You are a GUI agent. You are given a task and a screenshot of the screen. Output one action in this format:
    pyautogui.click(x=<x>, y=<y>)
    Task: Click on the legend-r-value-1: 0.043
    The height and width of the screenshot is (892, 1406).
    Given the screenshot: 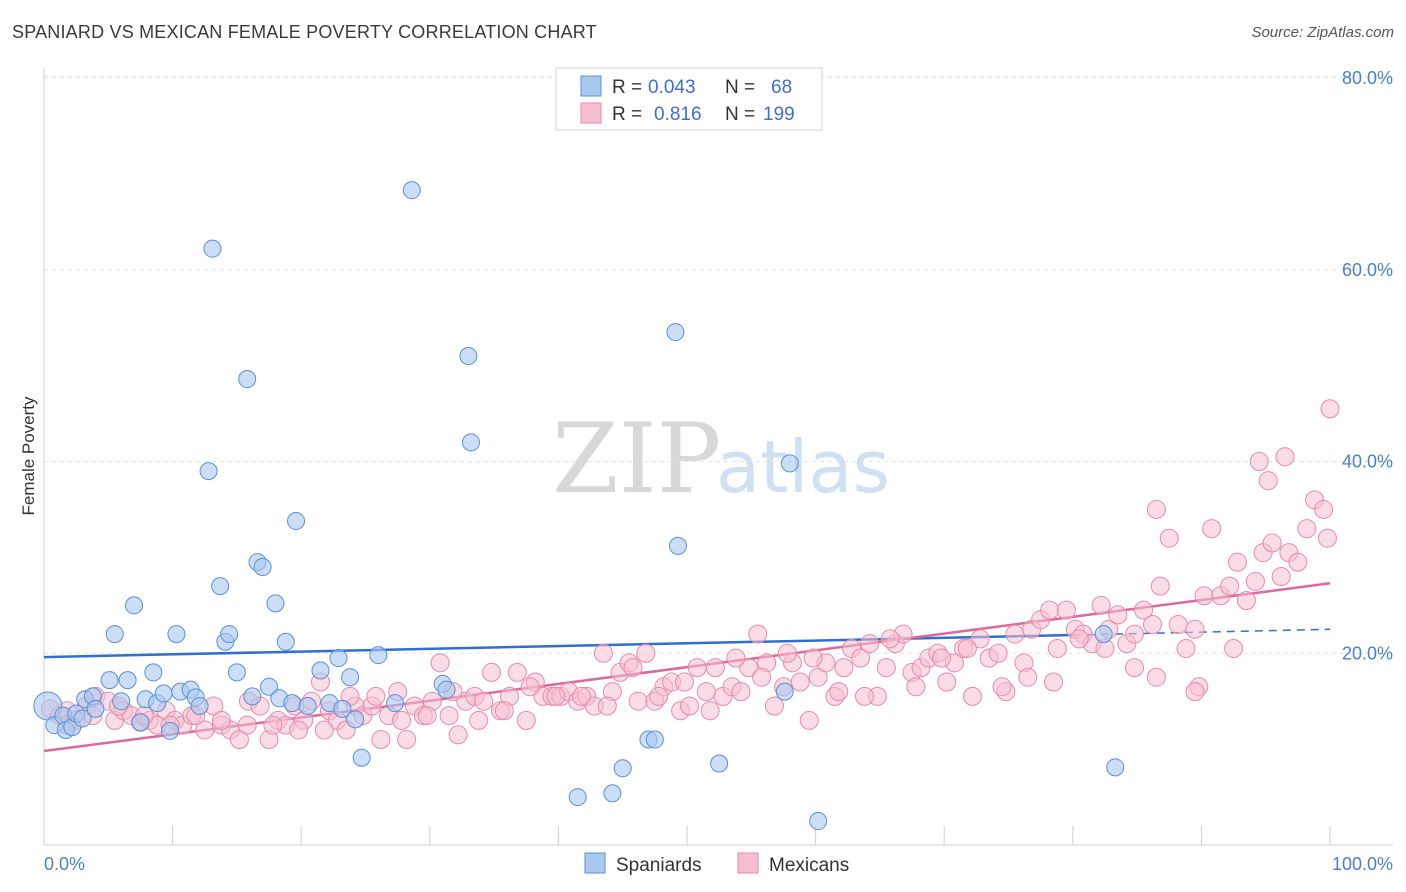 What is the action you would take?
    pyautogui.click(x=672, y=87)
    